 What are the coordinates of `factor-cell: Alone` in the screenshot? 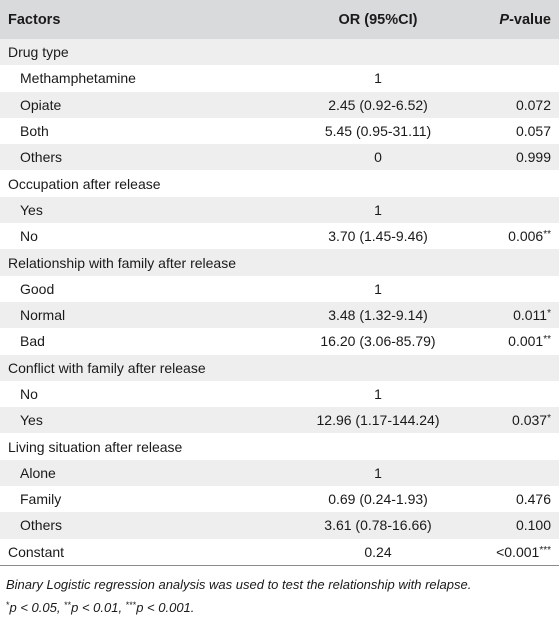 It's located at (38, 472).